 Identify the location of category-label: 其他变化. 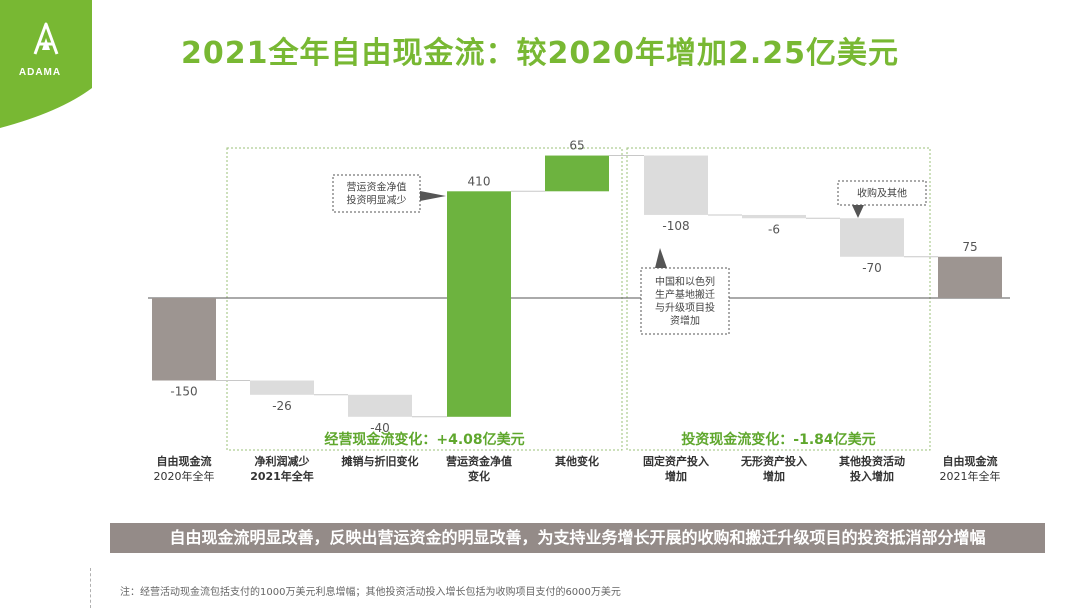
(577, 461).